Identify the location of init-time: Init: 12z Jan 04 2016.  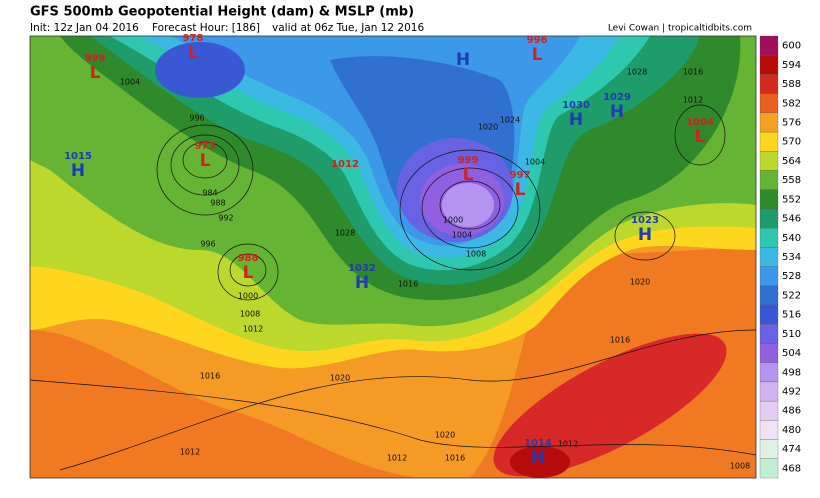
(84, 28).